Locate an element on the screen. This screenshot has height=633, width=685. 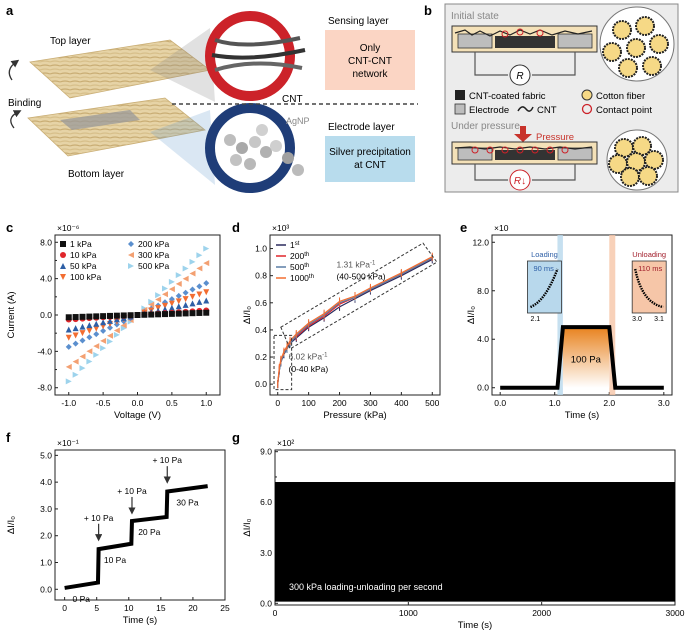
y-tick-label: 0.2 is located at coordinates (261, 357).